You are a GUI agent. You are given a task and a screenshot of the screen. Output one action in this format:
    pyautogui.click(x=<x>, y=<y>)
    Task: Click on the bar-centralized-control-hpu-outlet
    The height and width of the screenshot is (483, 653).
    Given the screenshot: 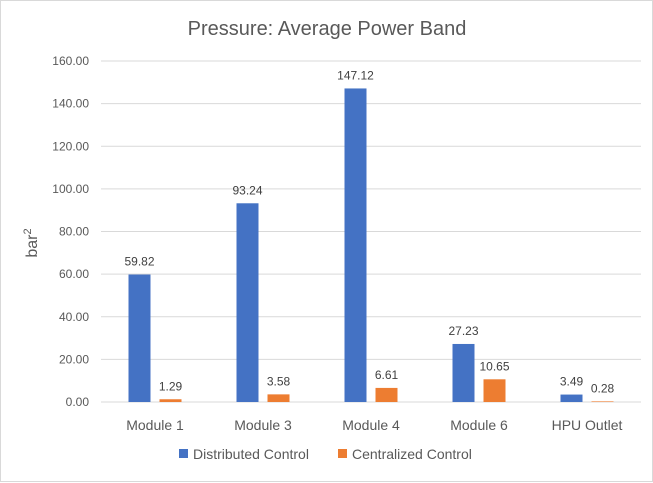 What is the action you would take?
    pyautogui.click(x=602, y=401)
    